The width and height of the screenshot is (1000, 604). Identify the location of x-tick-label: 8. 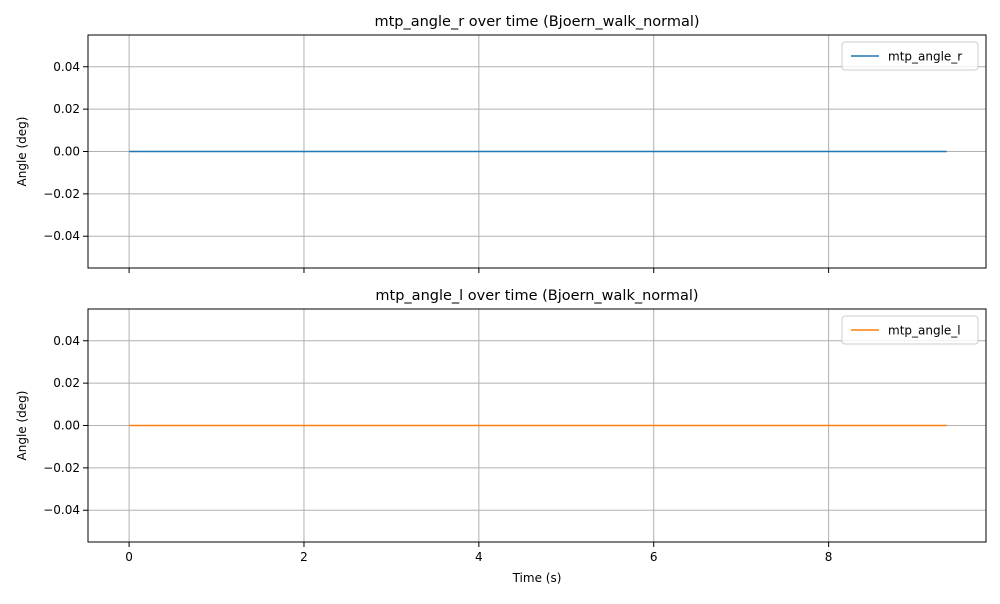
(829, 557).